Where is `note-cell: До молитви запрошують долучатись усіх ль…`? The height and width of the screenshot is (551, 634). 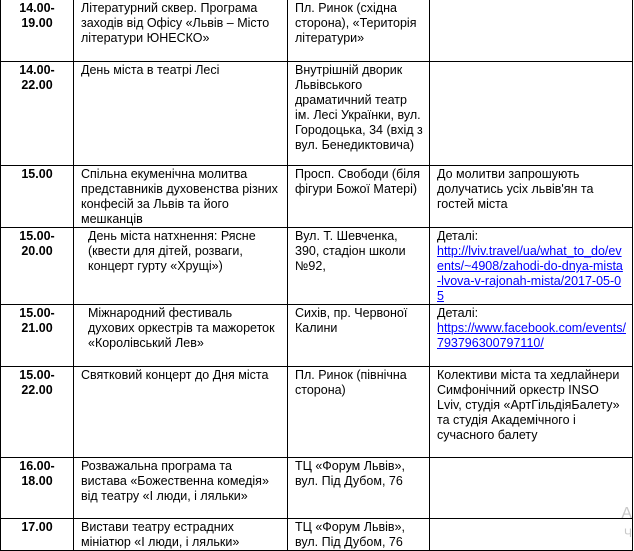
note-cell: До молитви запрошують долучатись усіх ль… is located at coordinates (531, 196).